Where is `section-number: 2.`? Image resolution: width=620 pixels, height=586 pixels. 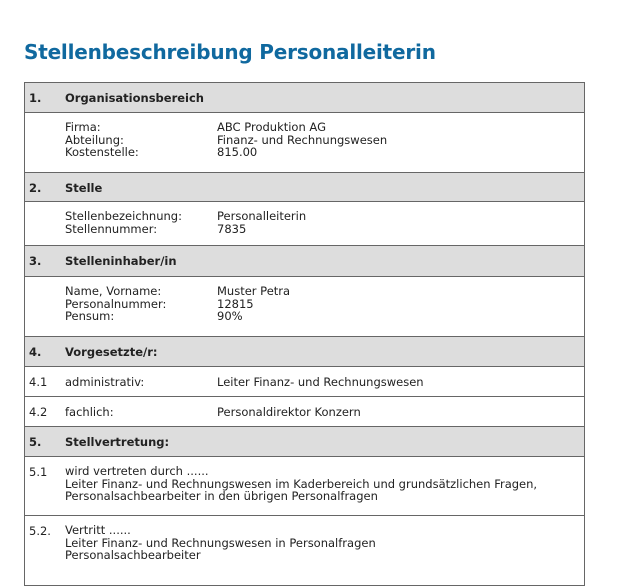 section-number: 2. is located at coordinates (35, 188).